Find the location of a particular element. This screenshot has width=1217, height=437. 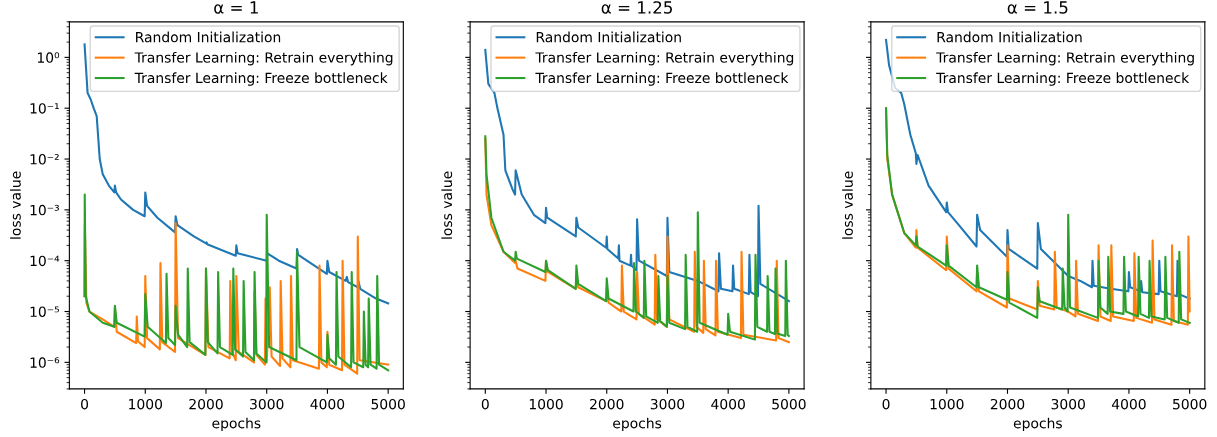

y-tick-label: 10⁻³ is located at coordinates (44, 210).